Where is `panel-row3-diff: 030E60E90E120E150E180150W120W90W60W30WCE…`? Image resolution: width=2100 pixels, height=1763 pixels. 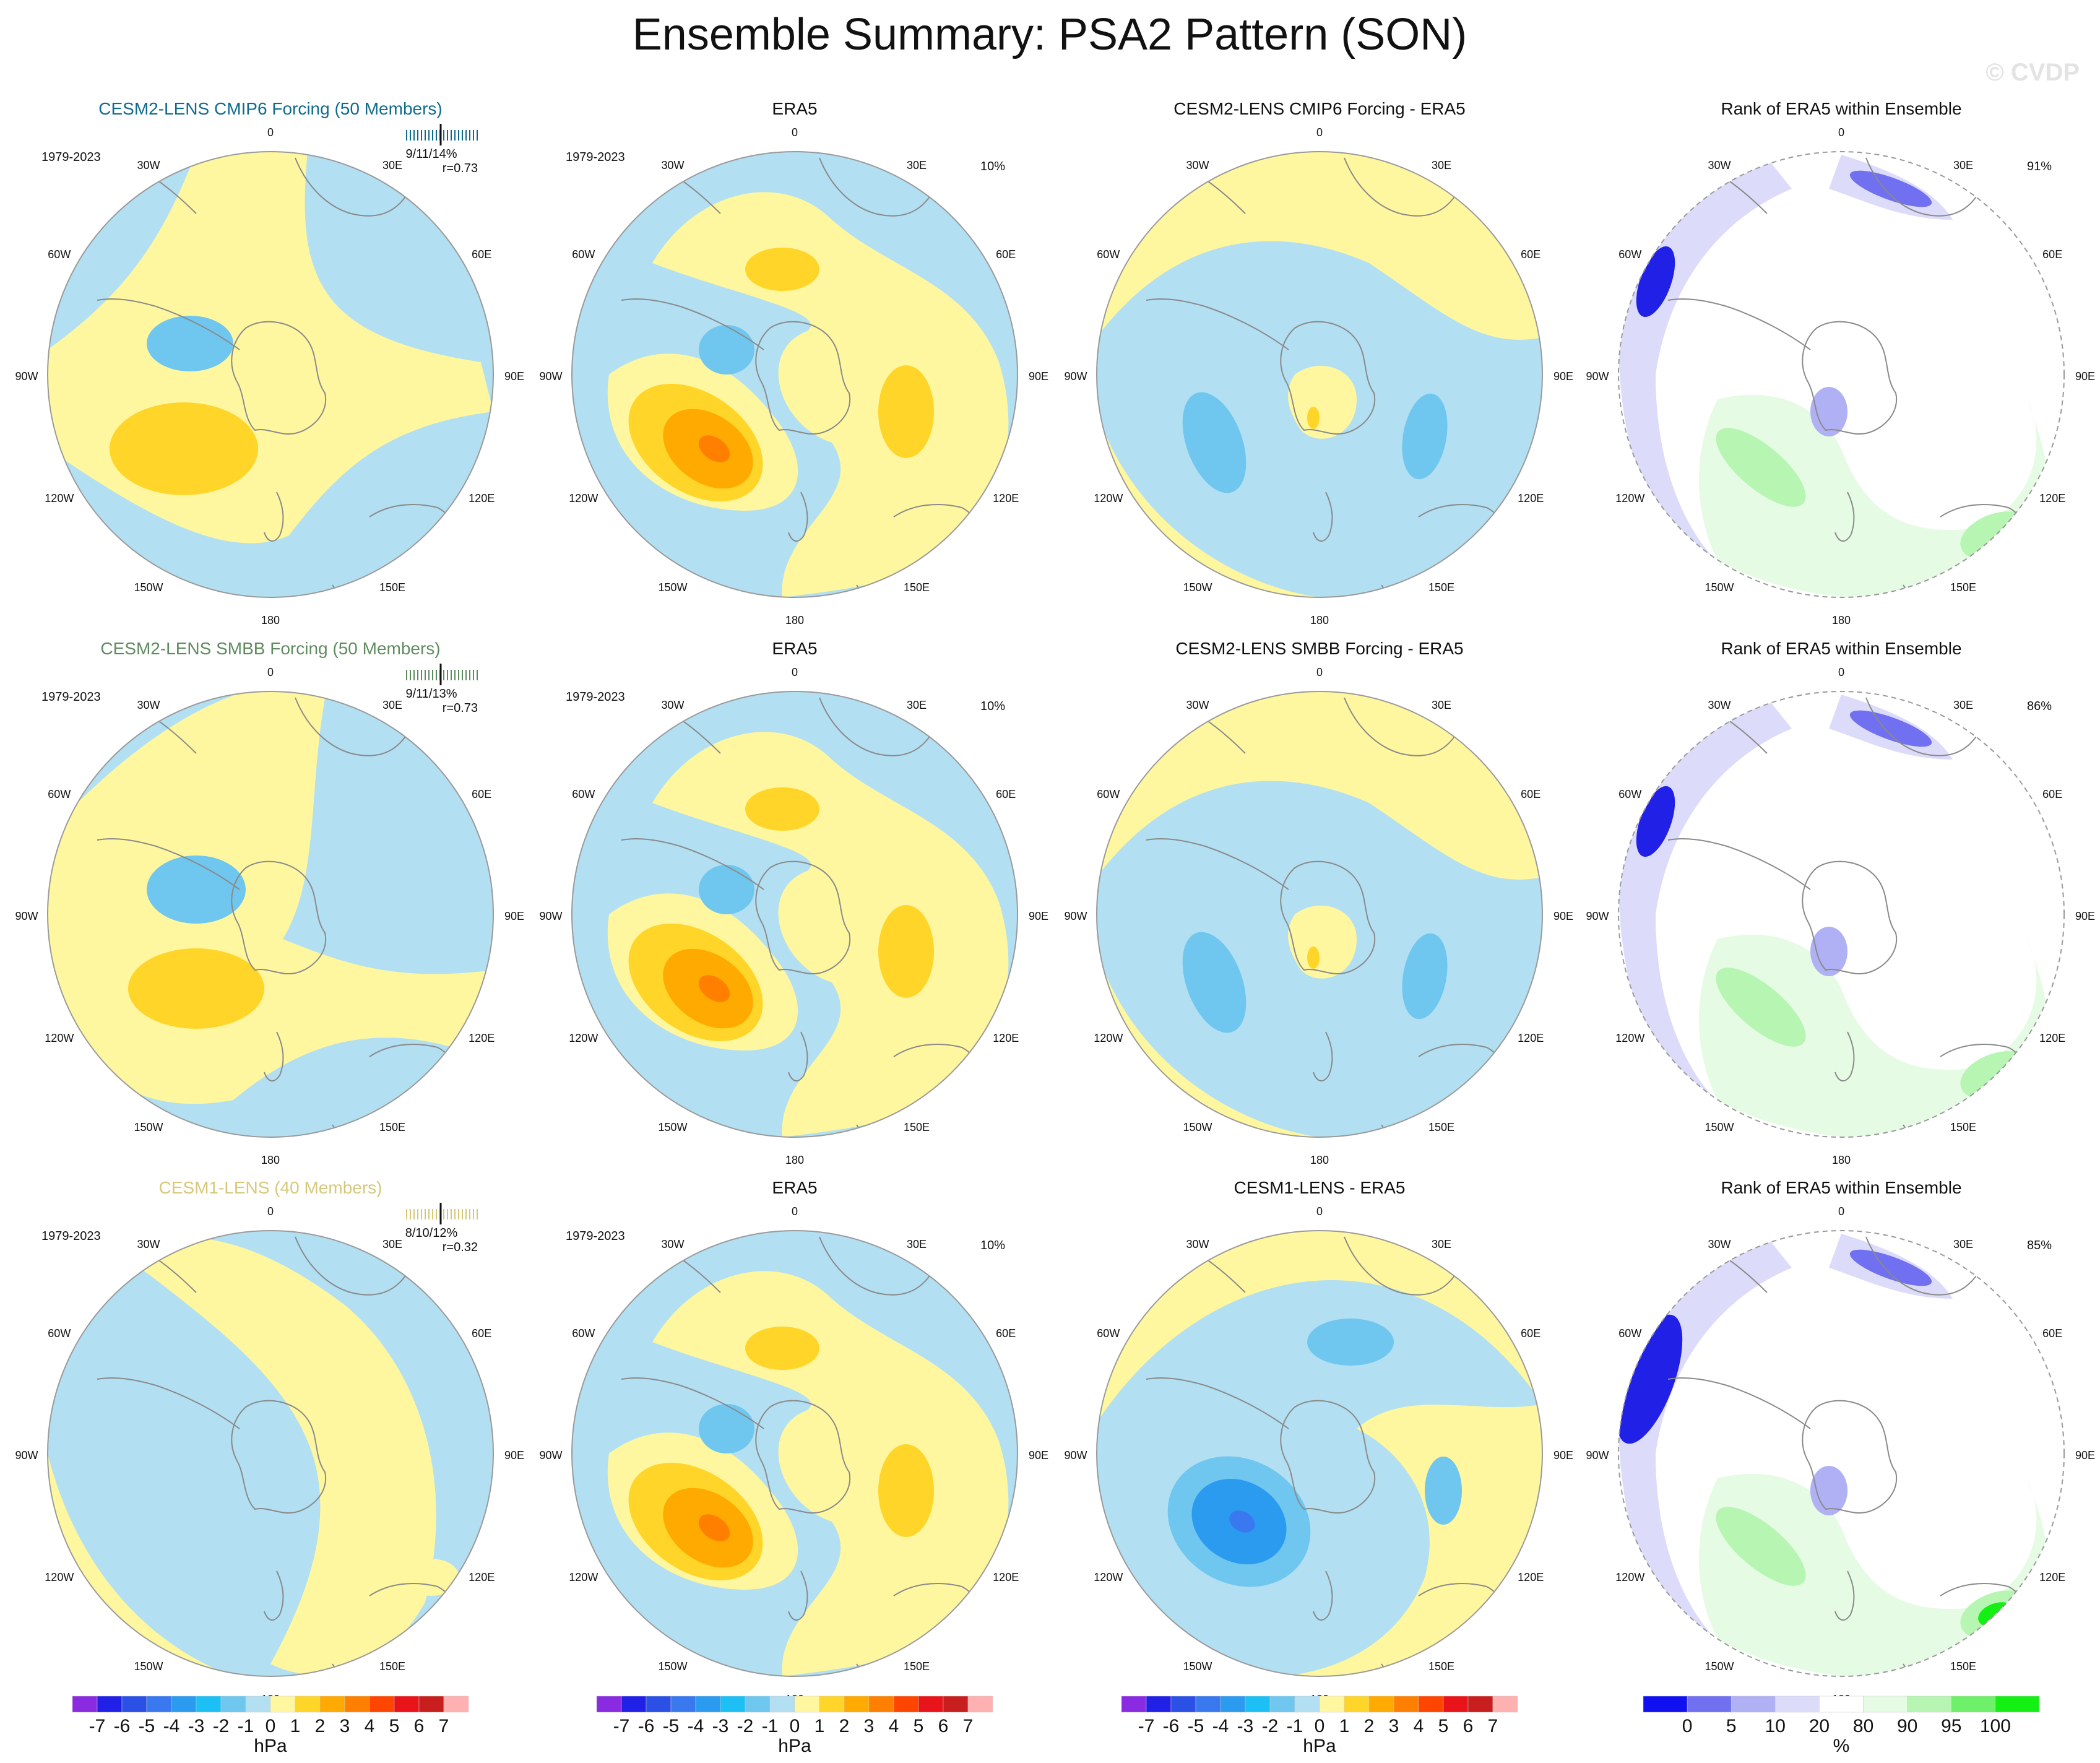
panel-row3-diff: 030E60E90E120E150E180150W120W90W60W30WCE… is located at coordinates (1318, 1441).